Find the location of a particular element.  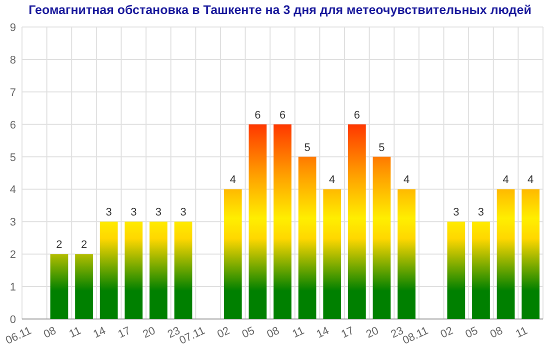

chart-title: Геомагнитная обстановка в Ташкенте на 3 дня для метеочувствительных людей is located at coordinates (280, 10).